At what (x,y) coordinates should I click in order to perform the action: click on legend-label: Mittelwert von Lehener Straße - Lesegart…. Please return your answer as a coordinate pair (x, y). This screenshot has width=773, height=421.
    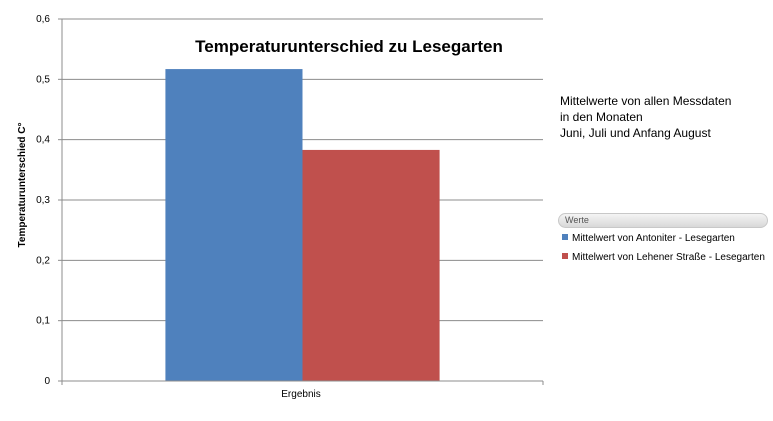
    Looking at the image, I should click on (668, 257).